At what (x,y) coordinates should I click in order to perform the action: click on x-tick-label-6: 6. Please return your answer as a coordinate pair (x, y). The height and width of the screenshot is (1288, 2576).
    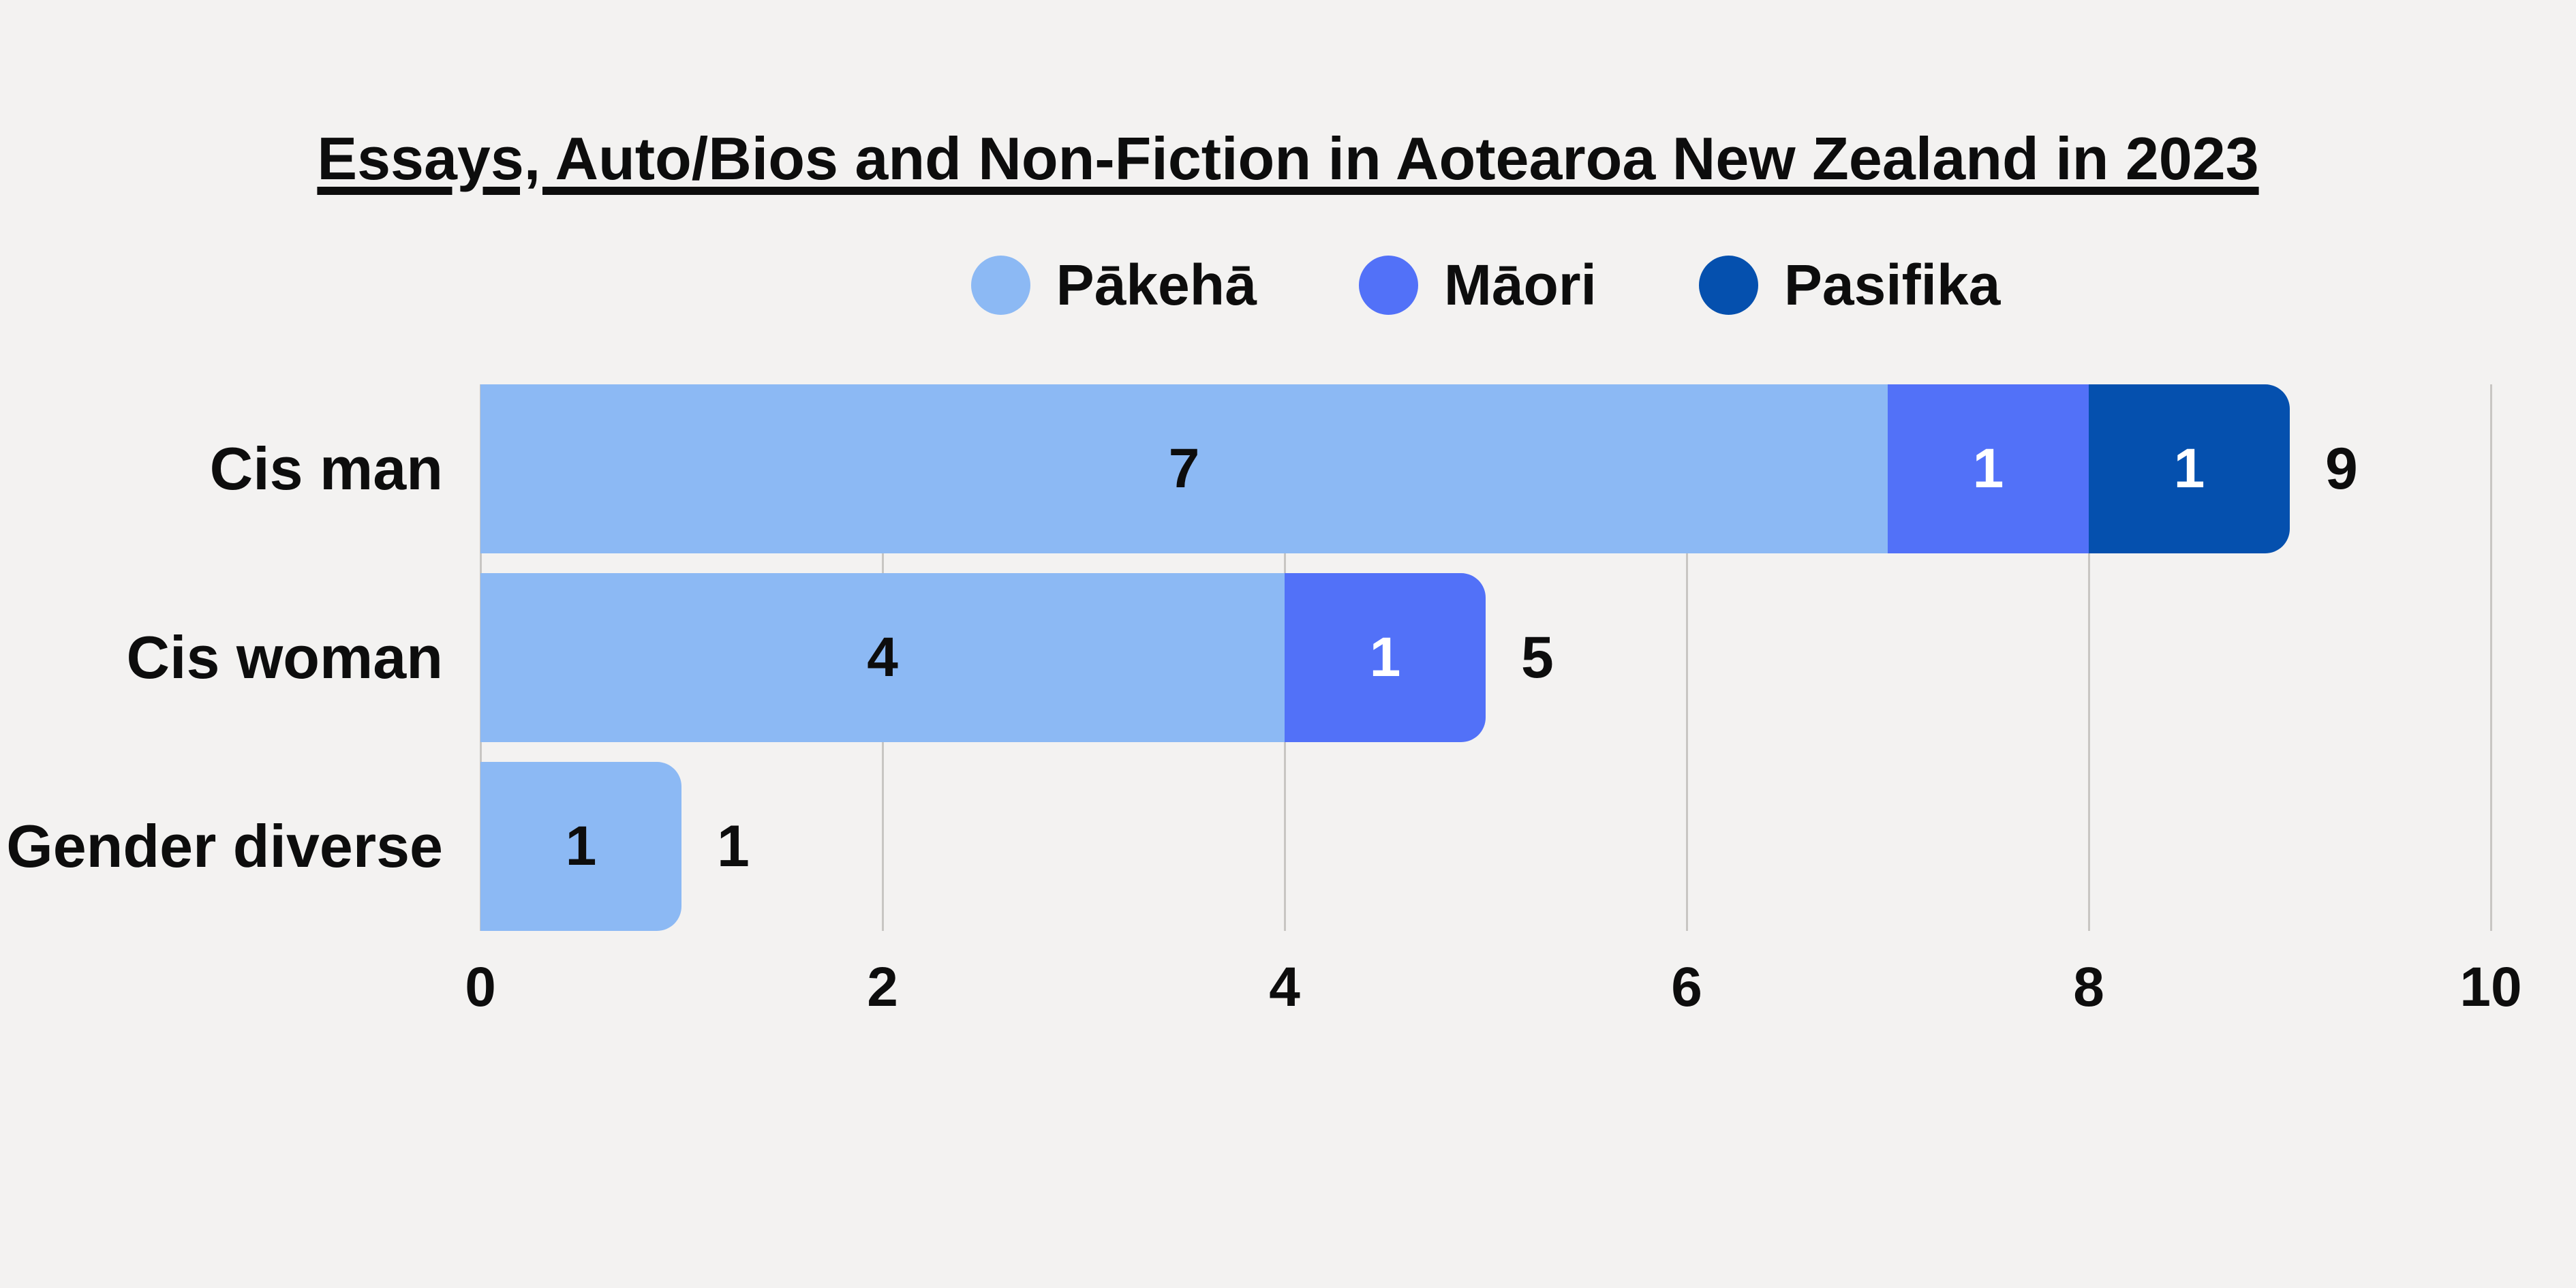
    Looking at the image, I should click on (1687, 987).